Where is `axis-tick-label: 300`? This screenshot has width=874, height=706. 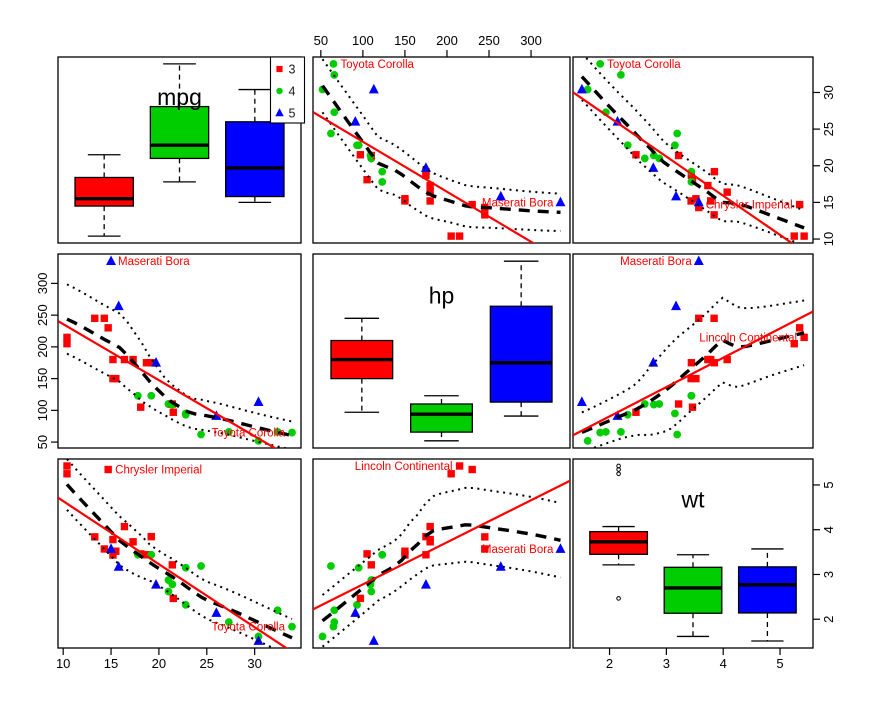
axis-tick-label: 300 is located at coordinates (42, 284).